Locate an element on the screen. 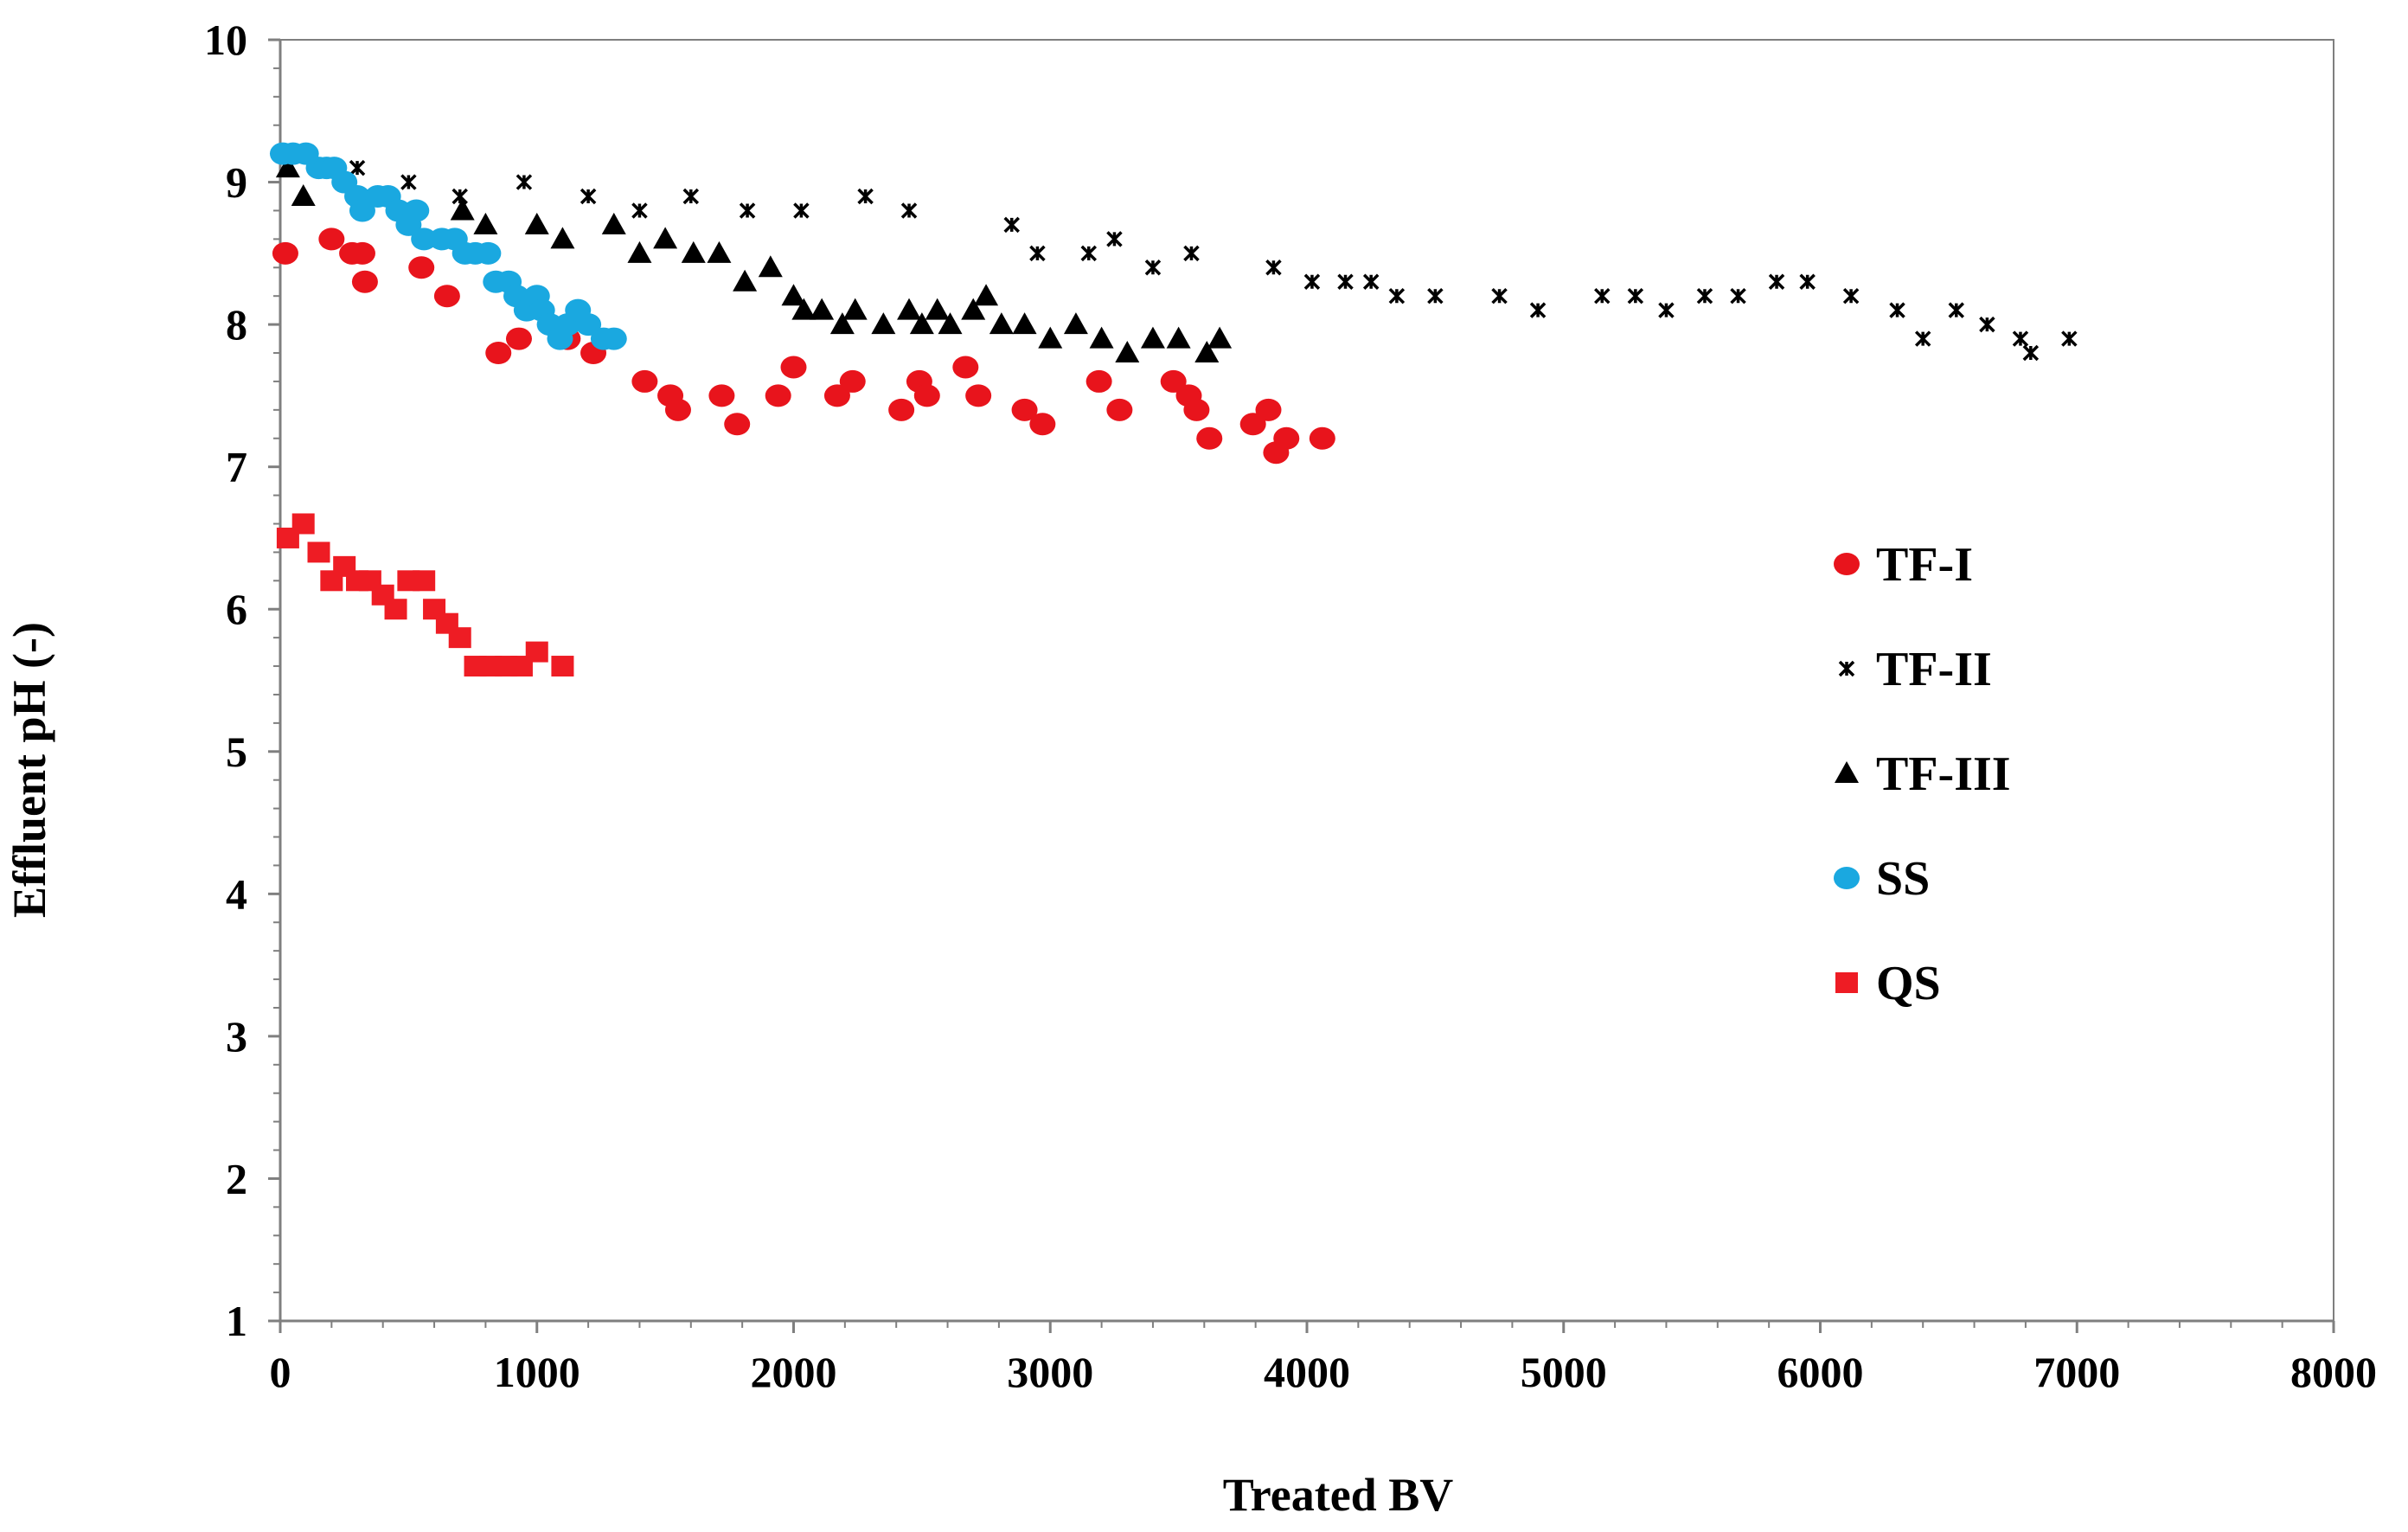 This screenshot has width=2408, height=1532. series-tf-i is located at coordinates (803, 346).